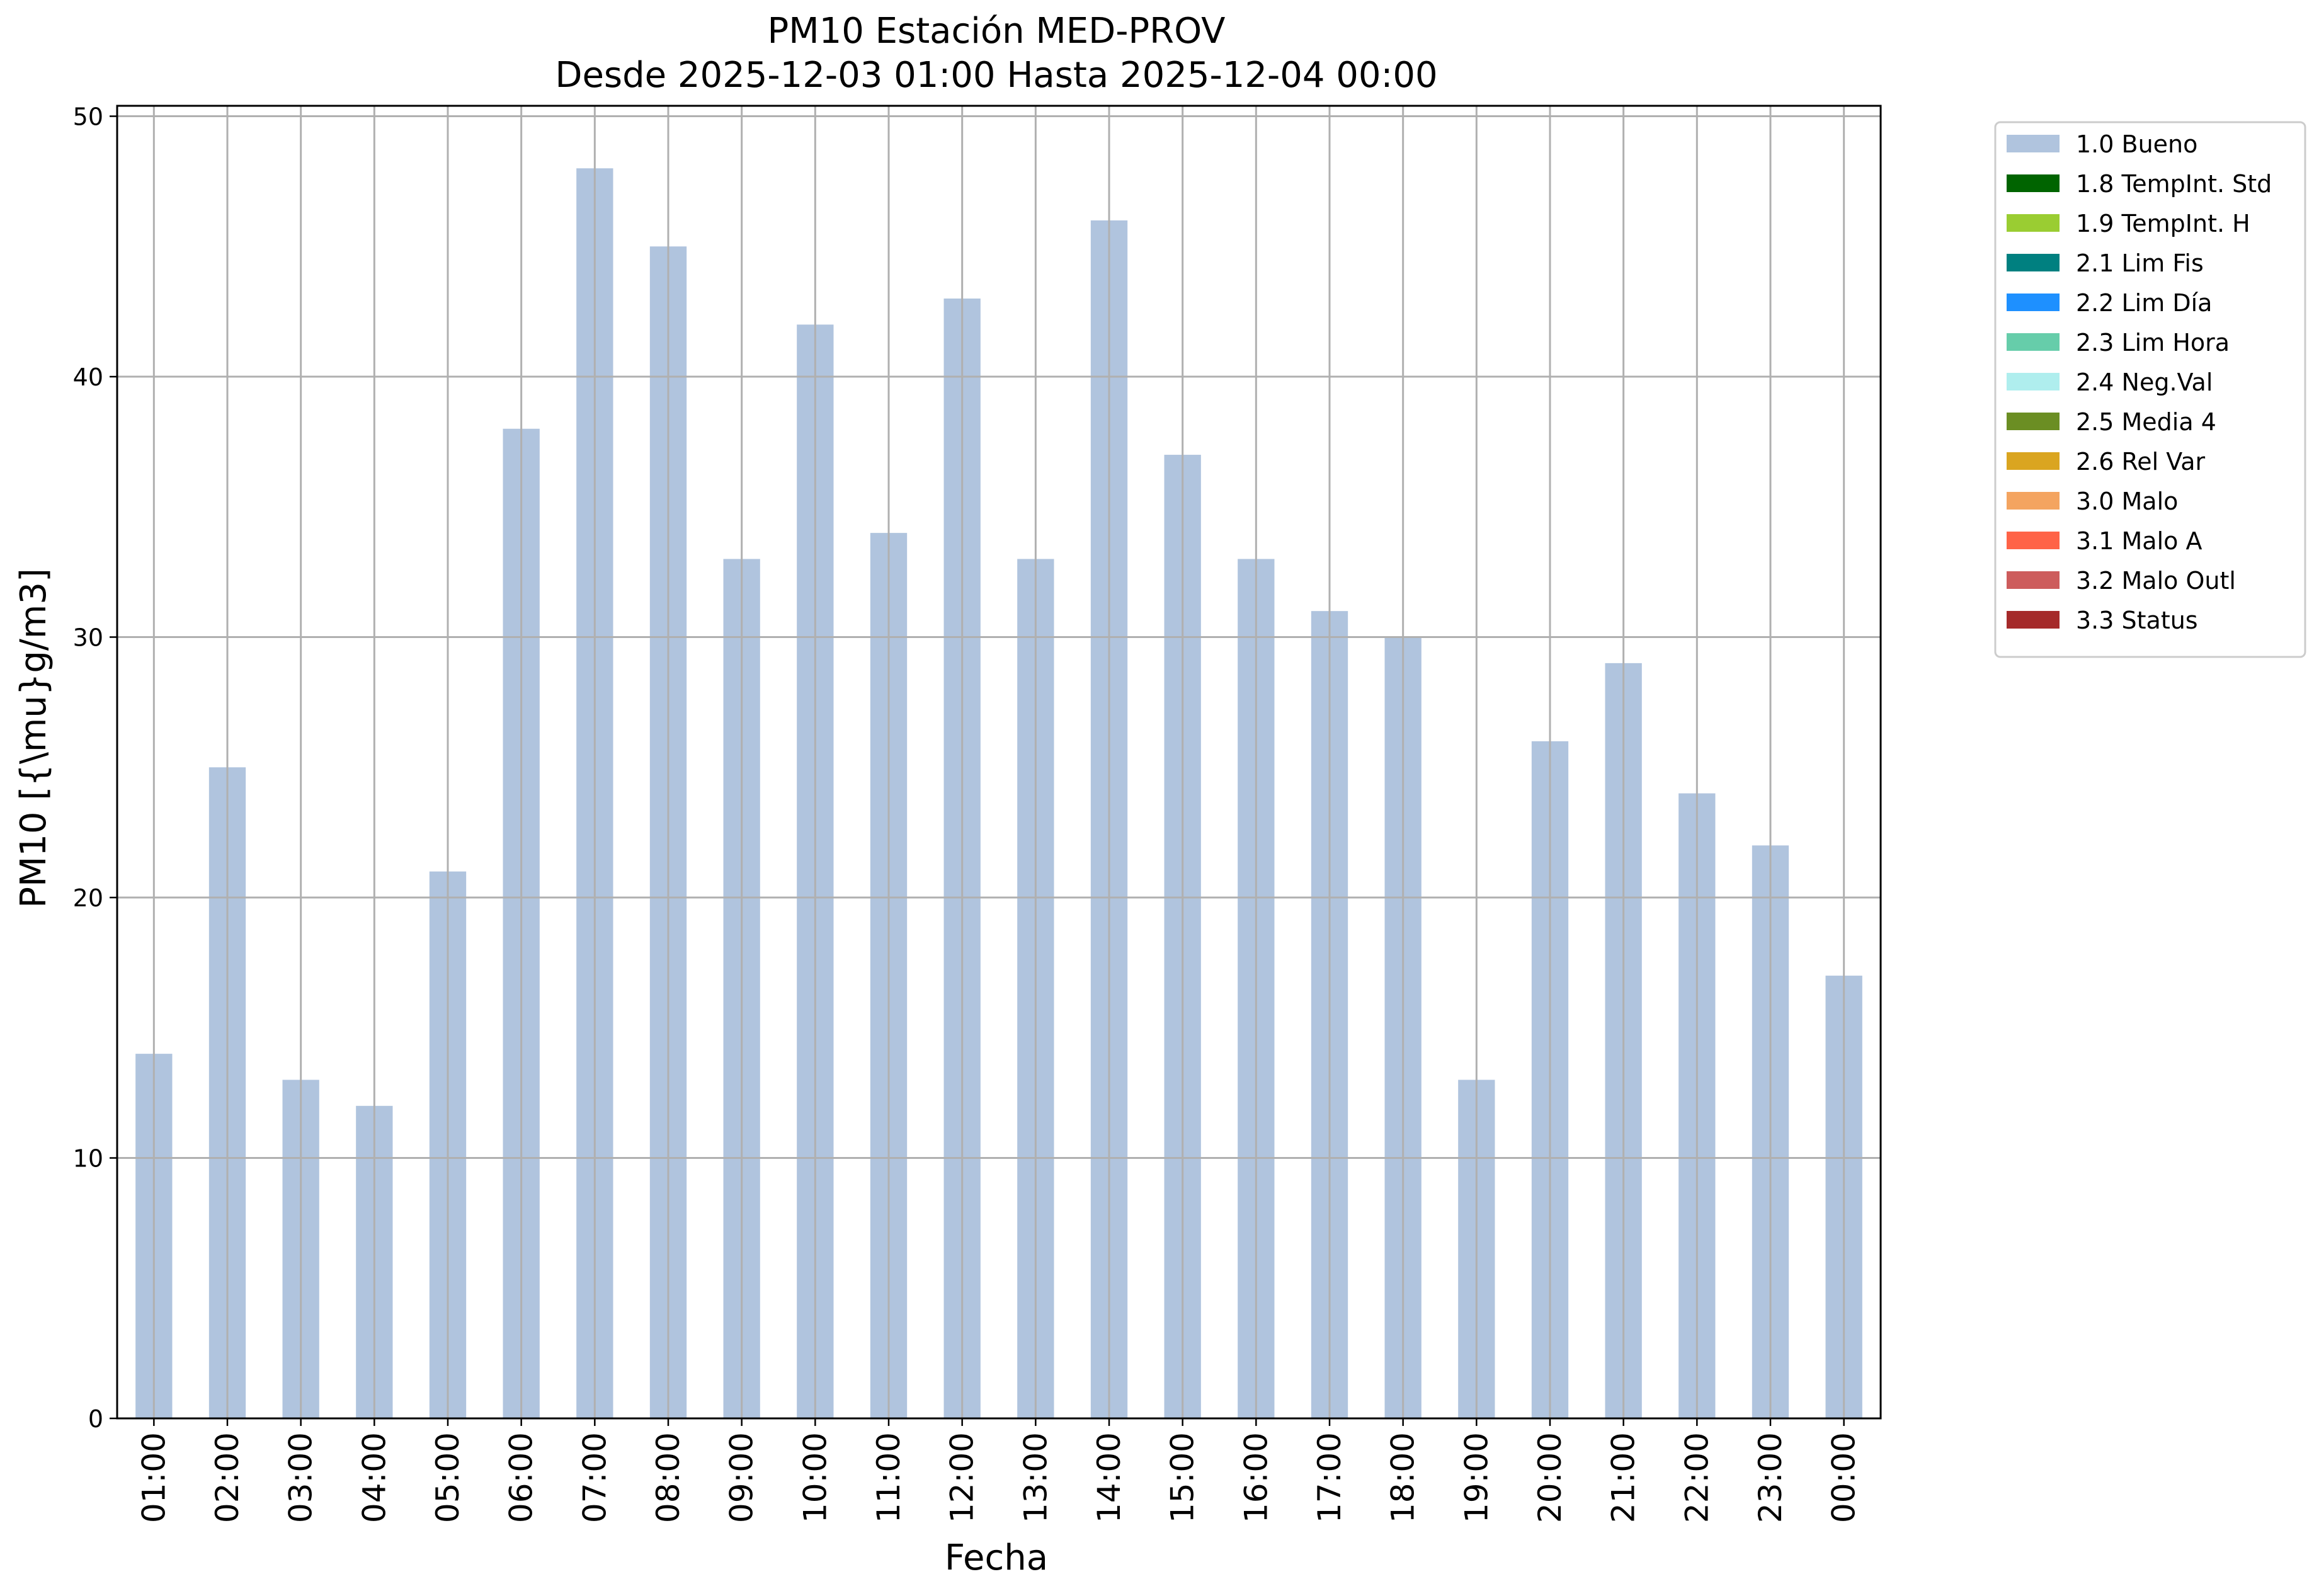  What do you see at coordinates (301, 1477) in the screenshot?
I see `x-tick-label: 03:00` at bounding box center [301, 1477].